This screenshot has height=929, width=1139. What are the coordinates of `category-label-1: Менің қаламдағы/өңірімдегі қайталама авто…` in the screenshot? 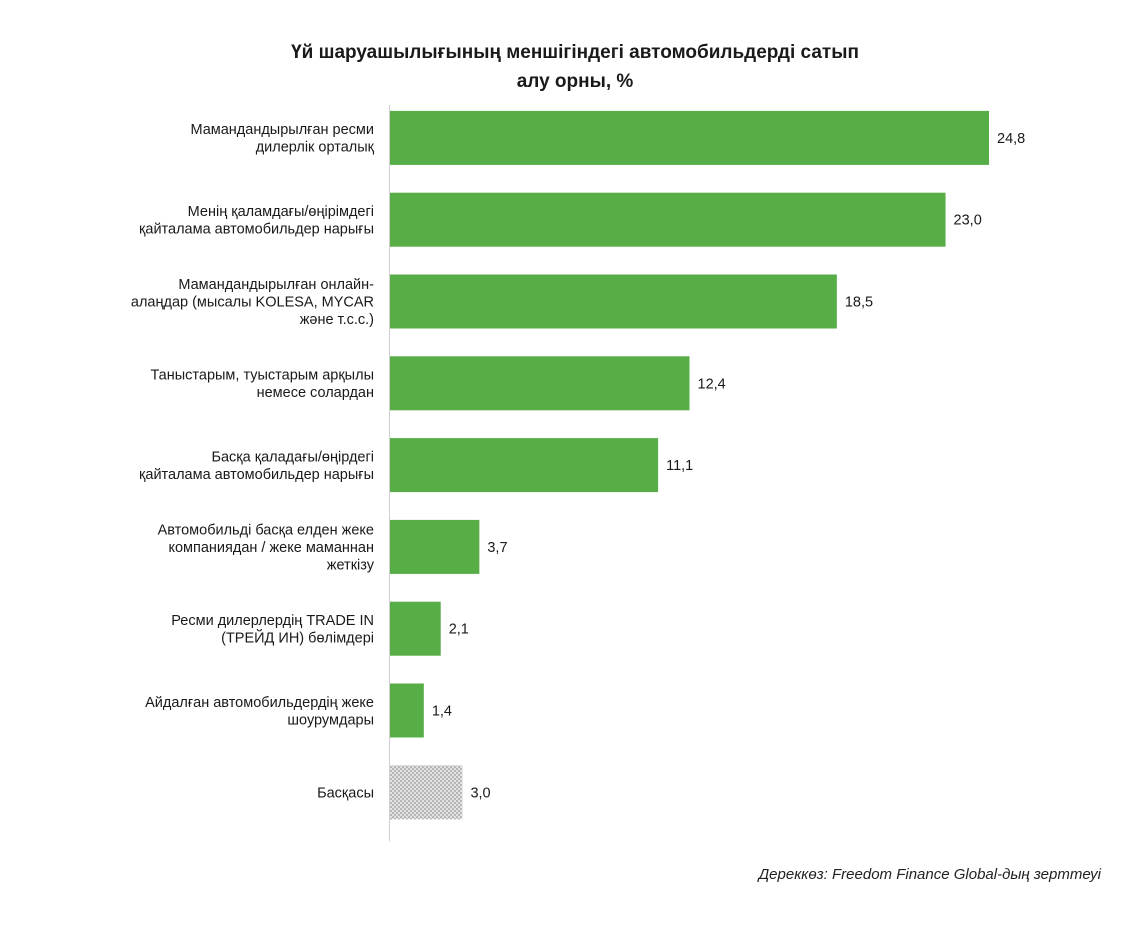 It's located at (256, 221).